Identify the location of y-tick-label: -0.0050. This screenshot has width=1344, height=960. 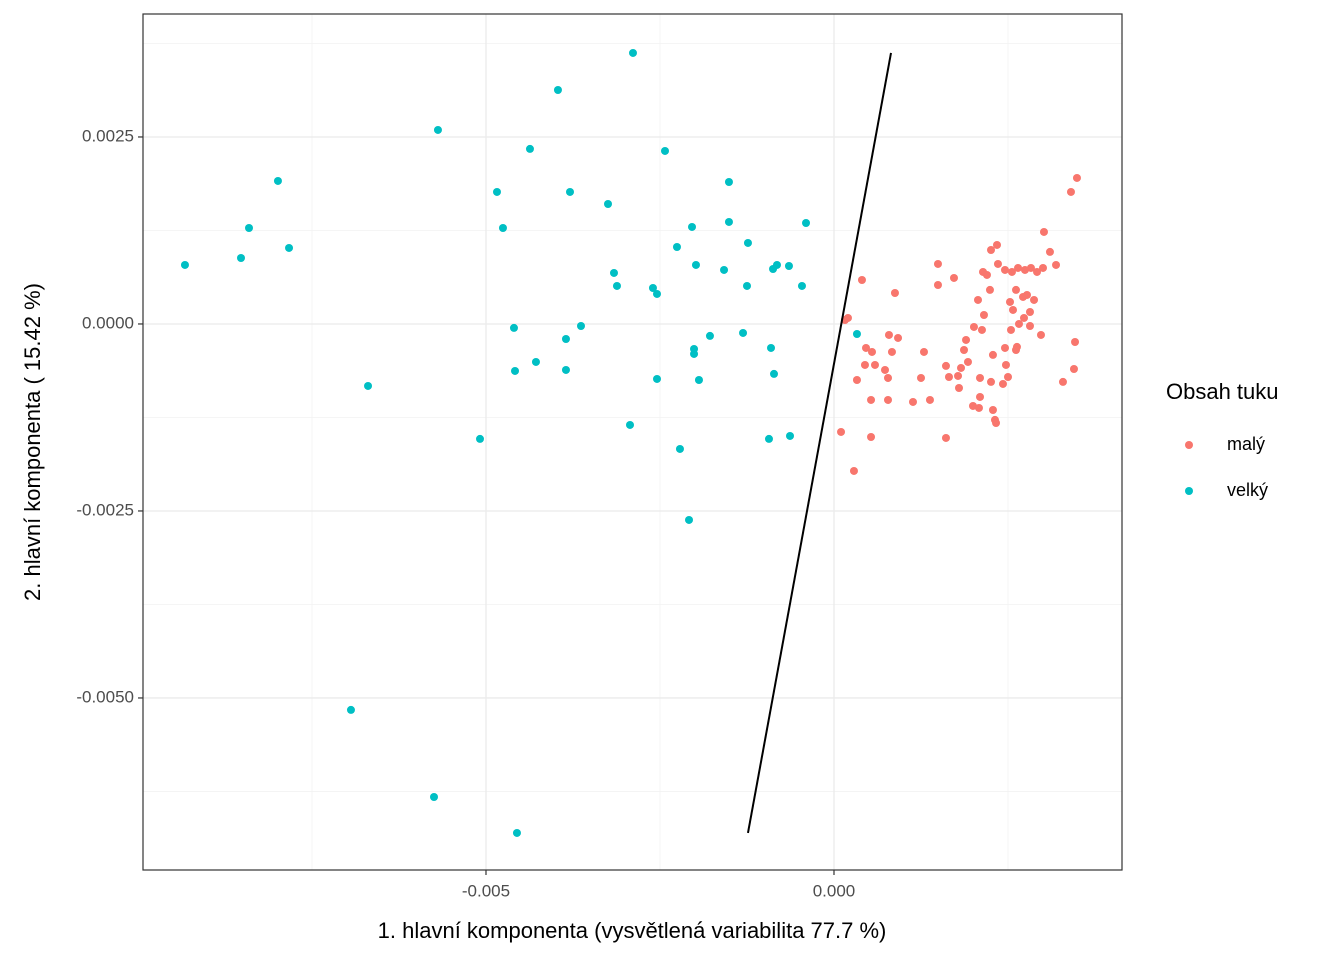
(105, 696).